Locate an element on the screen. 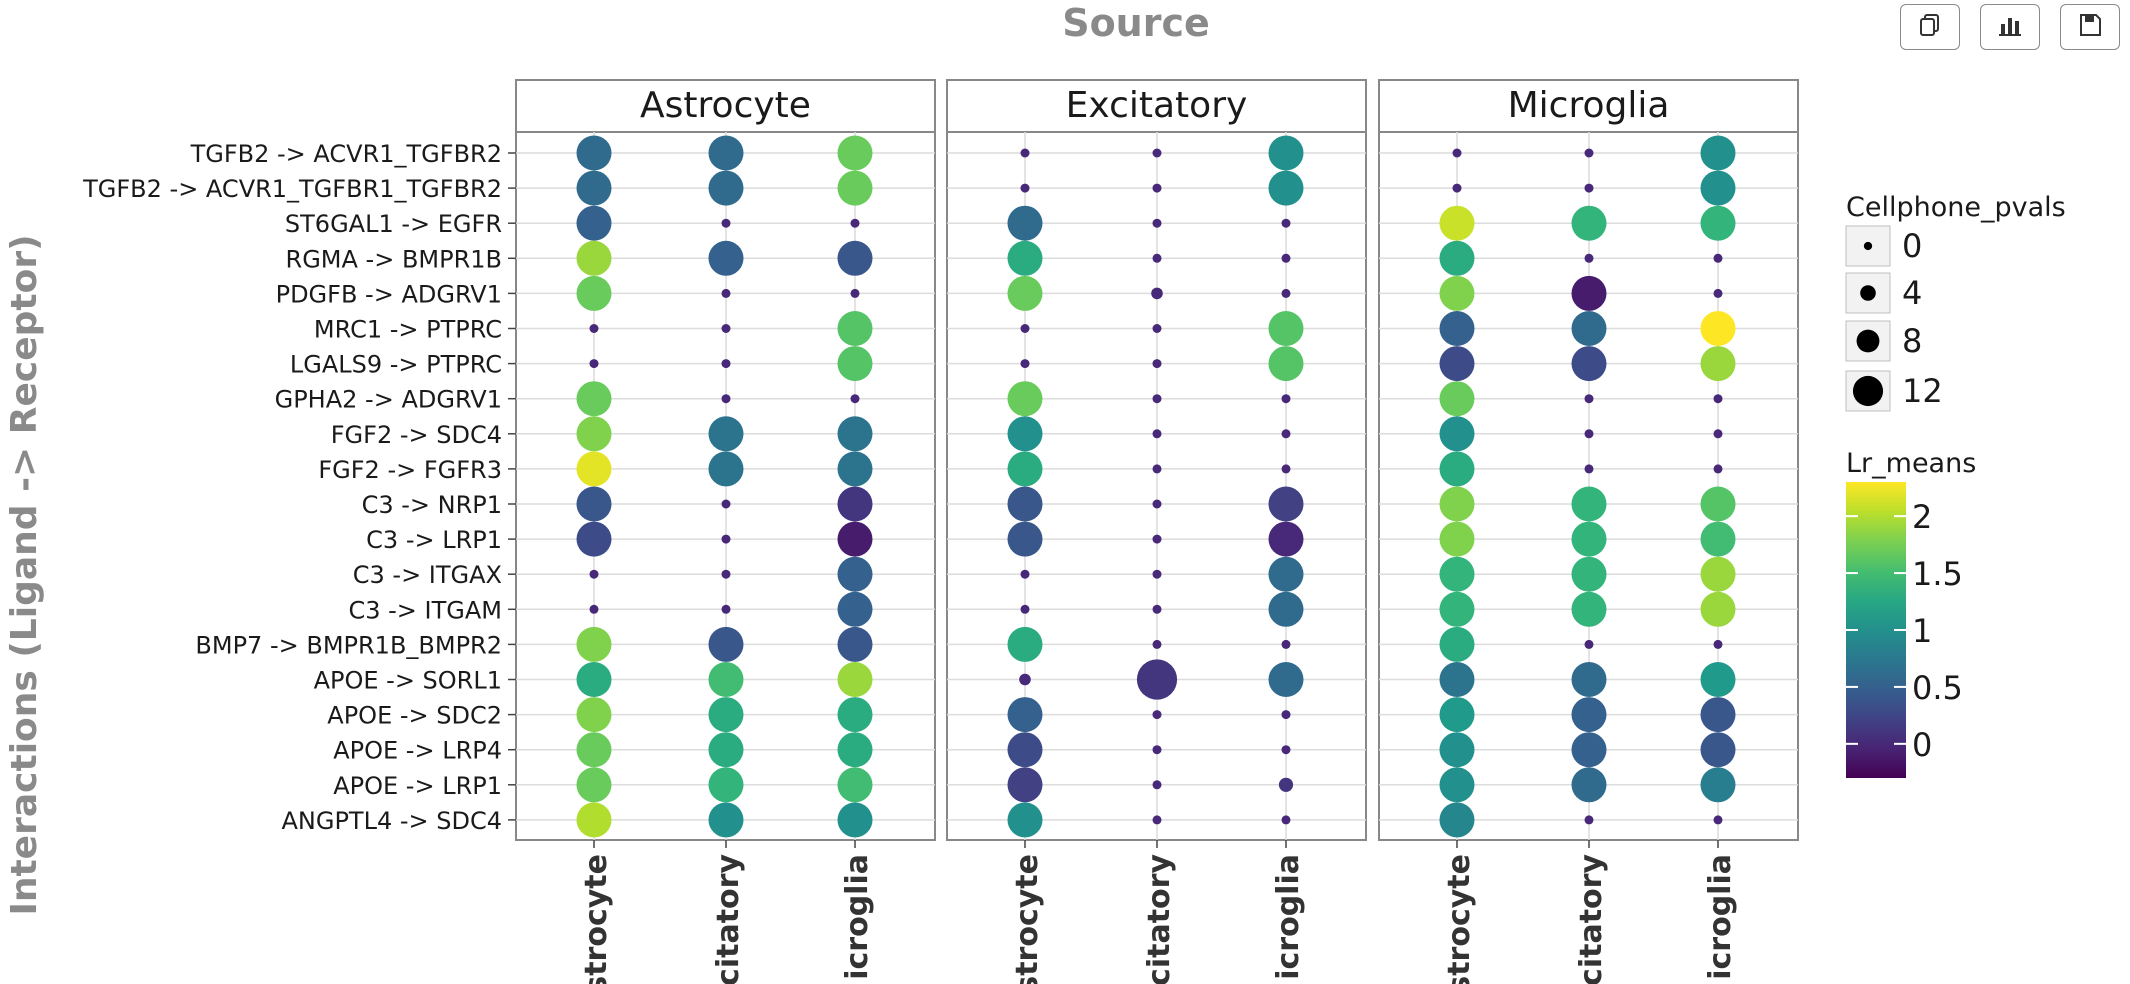 The height and width of the screenshot is (984, 2130). y-tick-label: C3 -> NRP1 is located at coordinates (432, 505).